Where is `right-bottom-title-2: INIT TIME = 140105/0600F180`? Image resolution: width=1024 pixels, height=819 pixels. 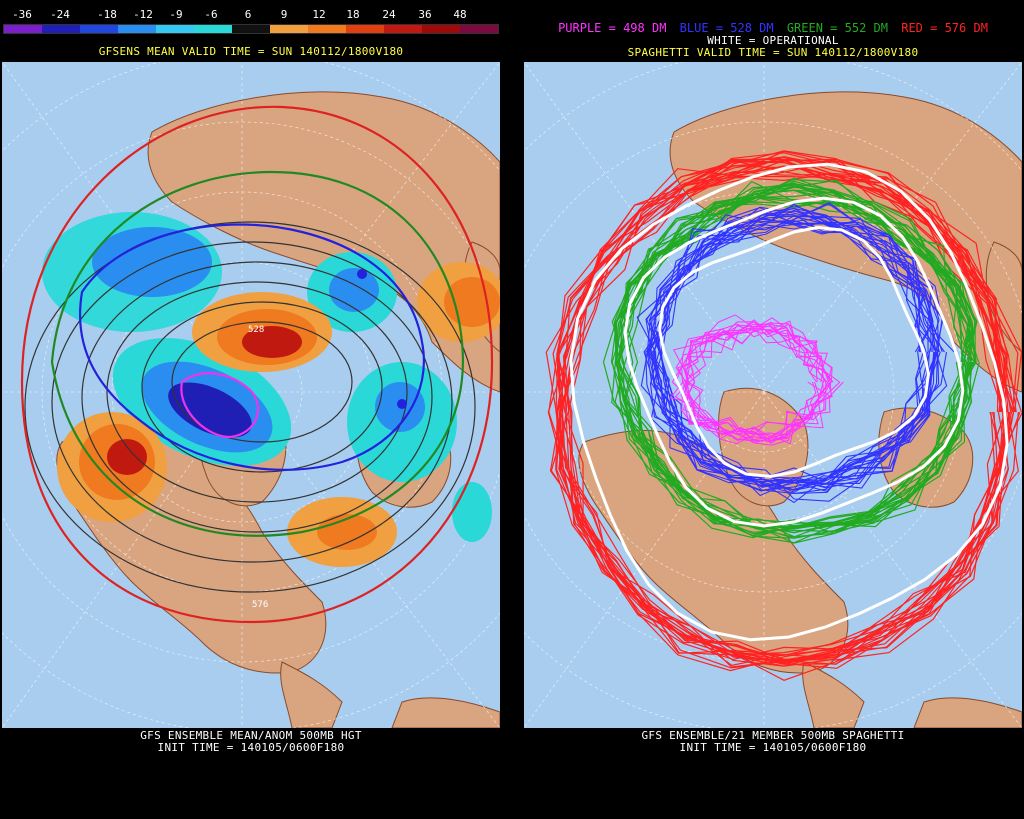
right-bottom-title-2: INIT TIME = 140105/0600F180 is located at coordinates (773, 747).